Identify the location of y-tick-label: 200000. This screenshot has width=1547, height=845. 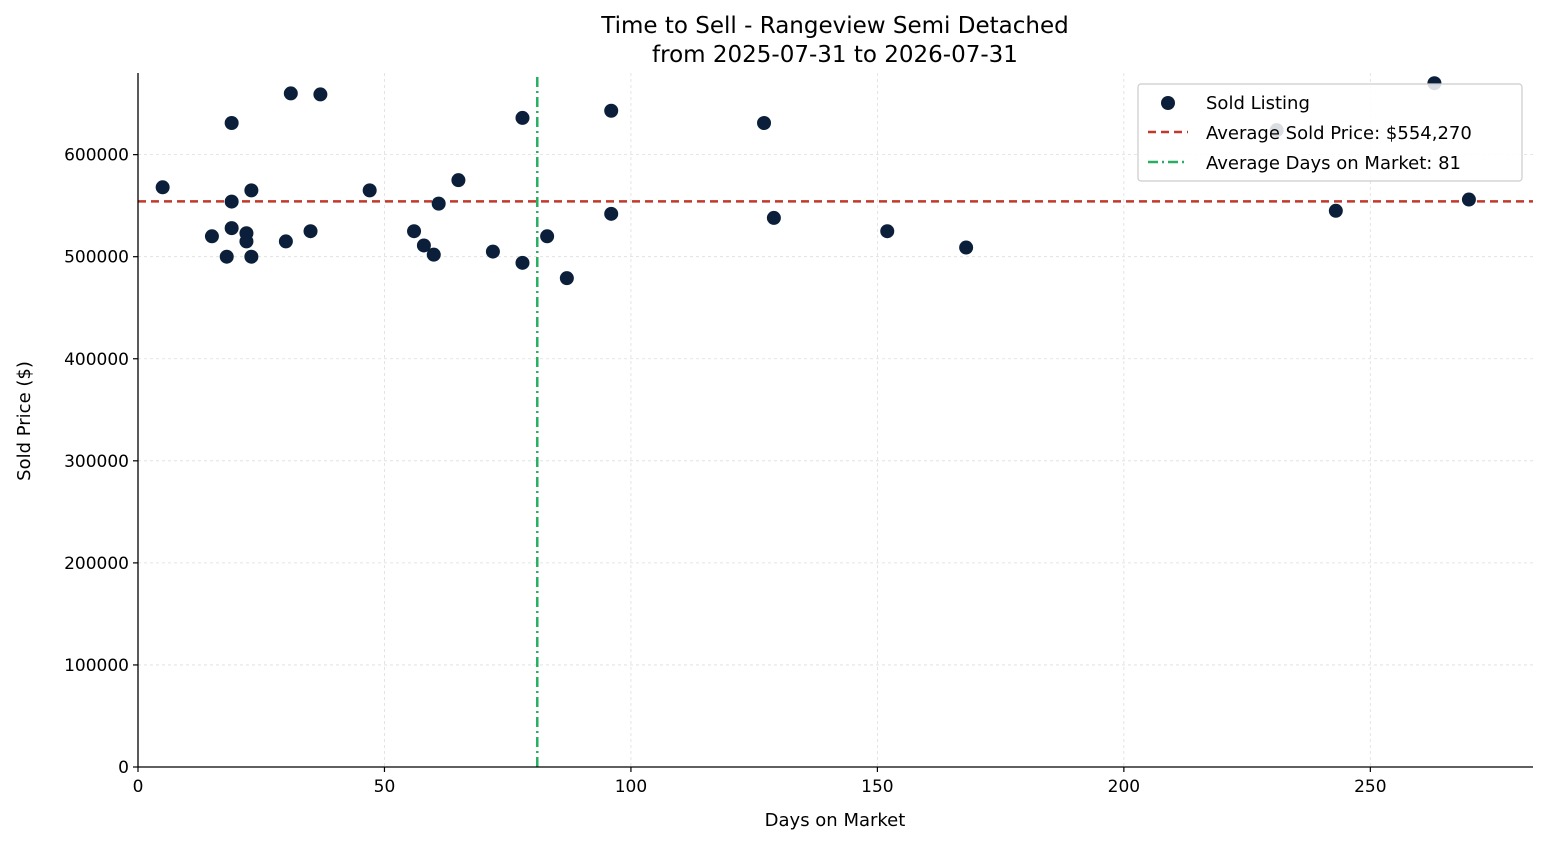
(96, 564).